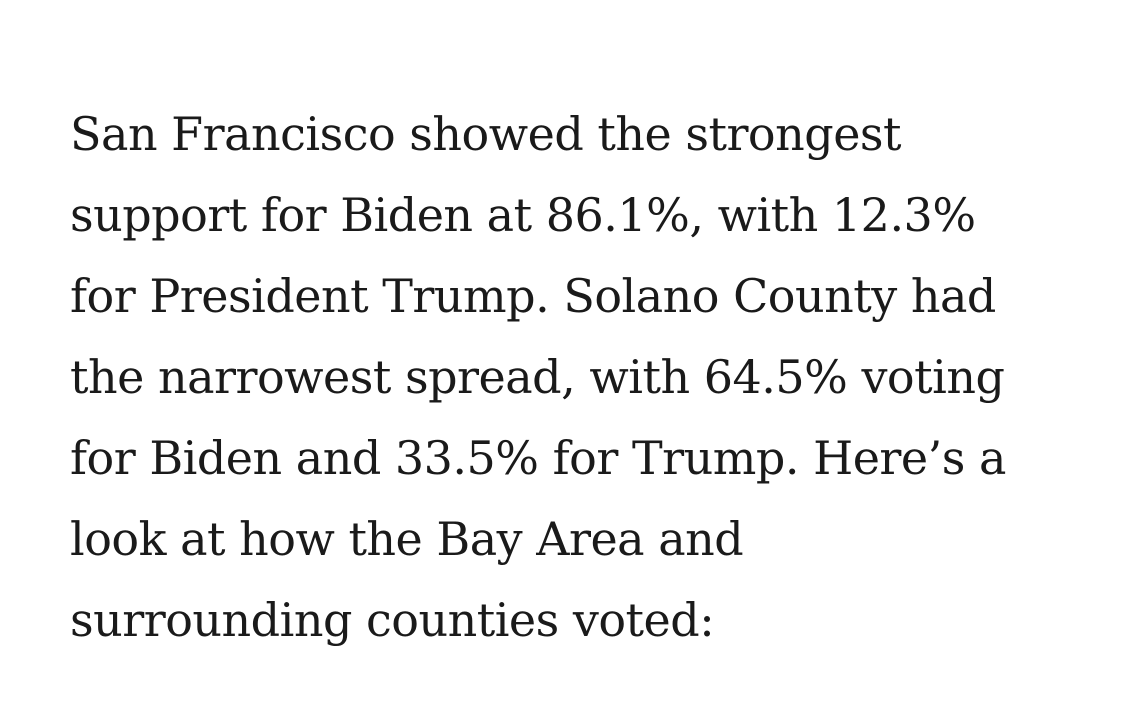  Describe the element at coordinates (533, 296) in the screenshot. I see `paragraph-line: for President Trump. Solano County had` at that location.